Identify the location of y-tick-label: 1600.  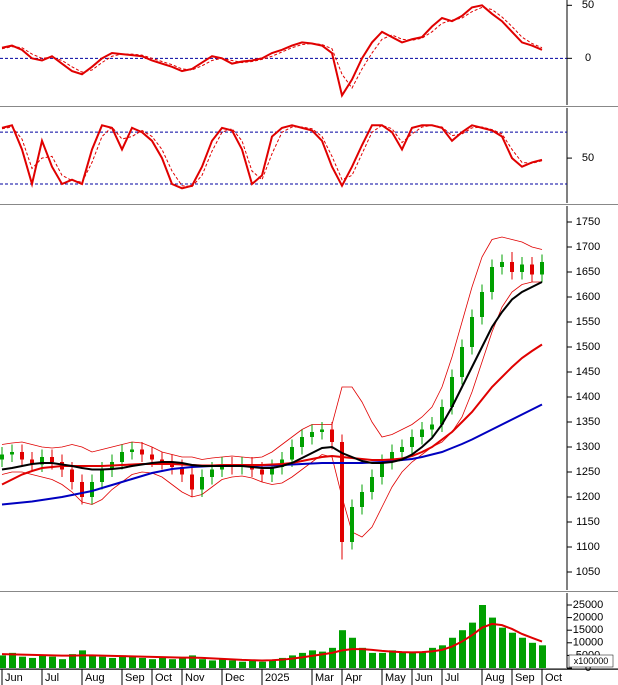
(588, 297).